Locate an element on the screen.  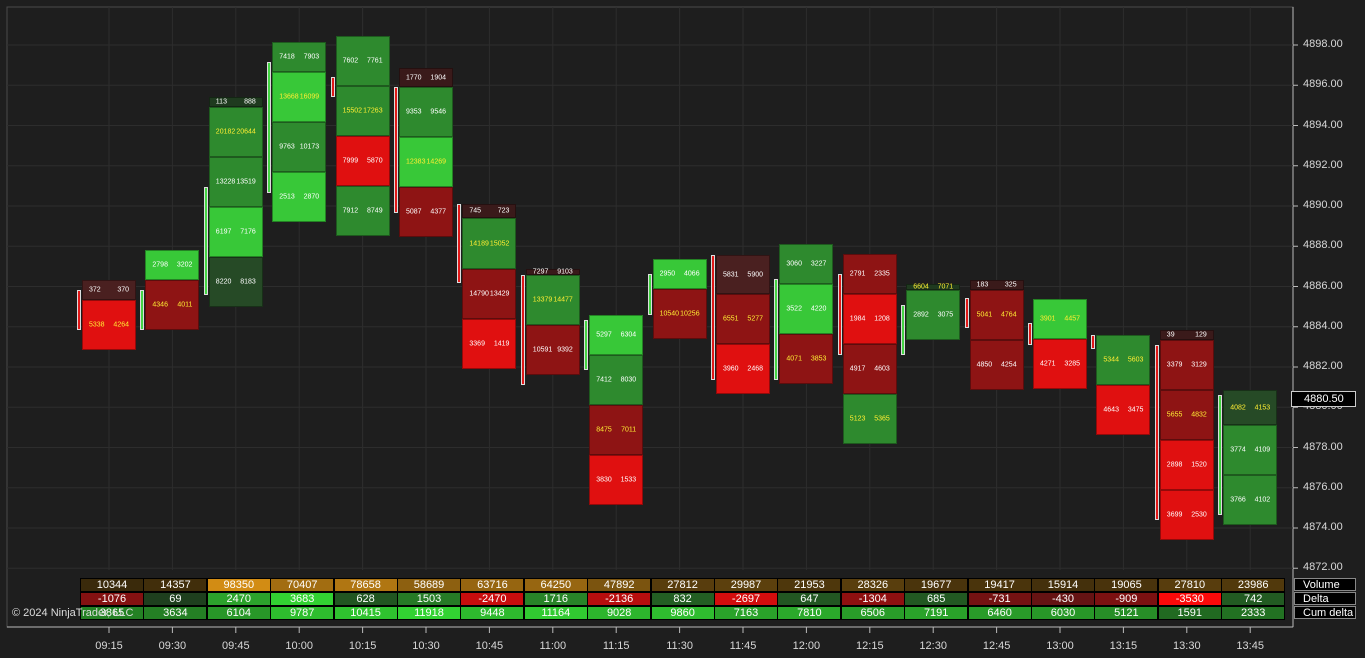
bid-volume: 5041 is located at coordinates (984, 315).